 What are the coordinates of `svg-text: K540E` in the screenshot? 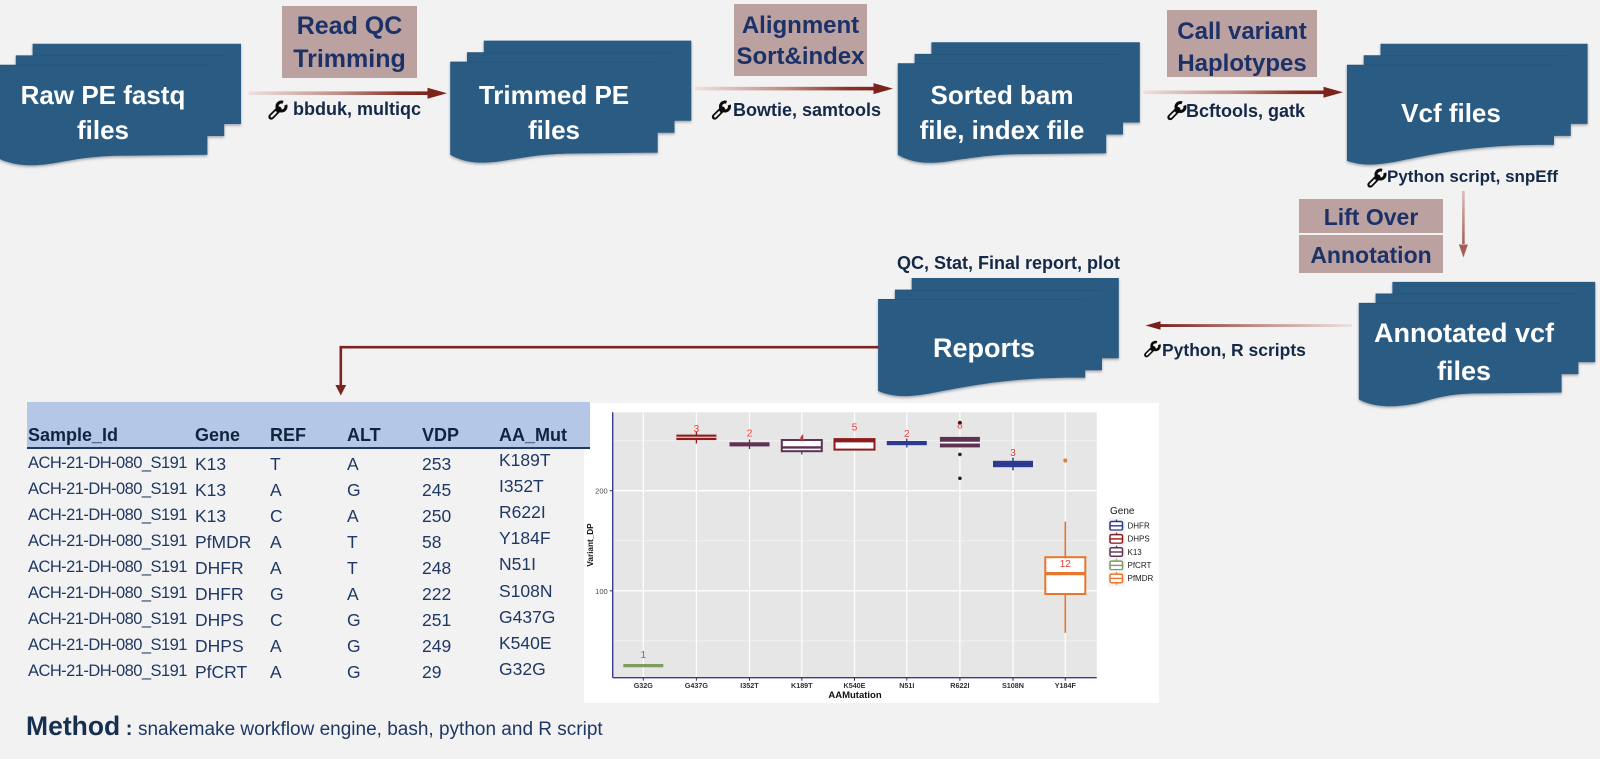 It's located at (855, 685).